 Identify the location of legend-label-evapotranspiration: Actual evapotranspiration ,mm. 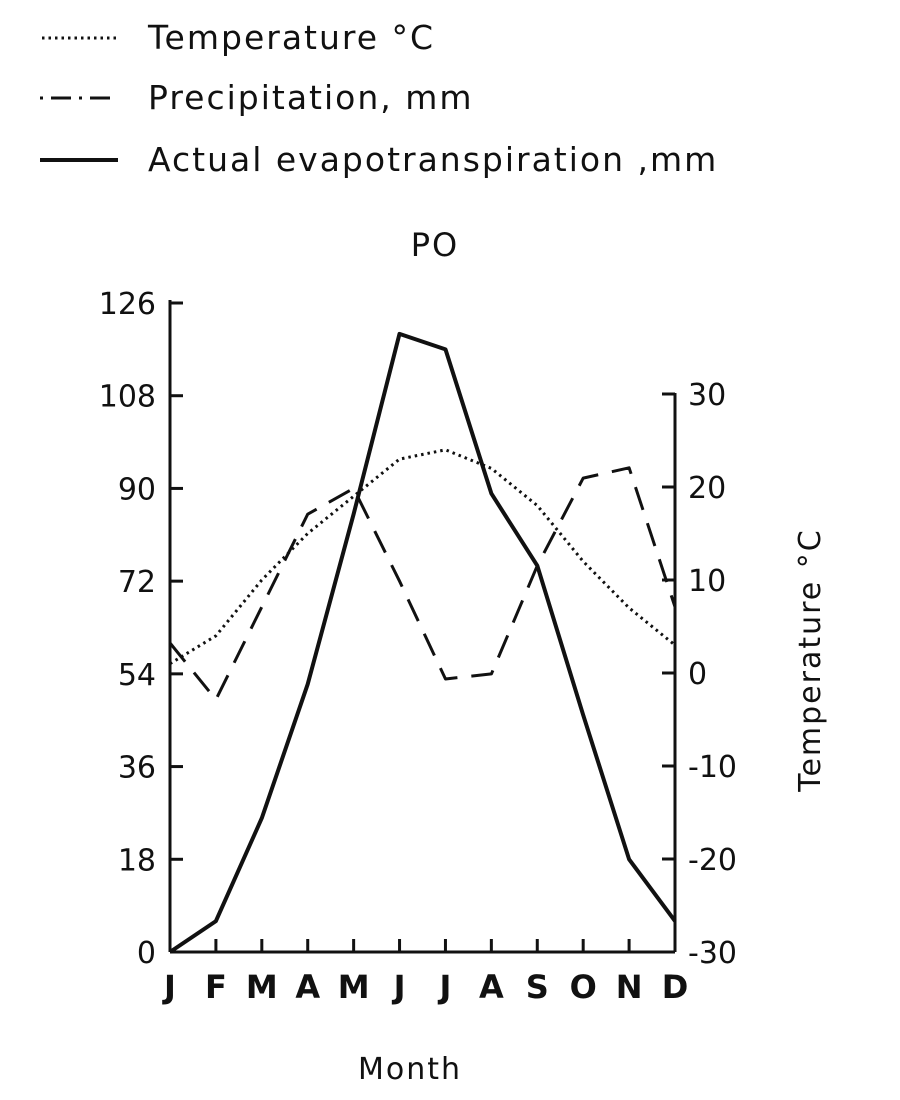
(433, 159).